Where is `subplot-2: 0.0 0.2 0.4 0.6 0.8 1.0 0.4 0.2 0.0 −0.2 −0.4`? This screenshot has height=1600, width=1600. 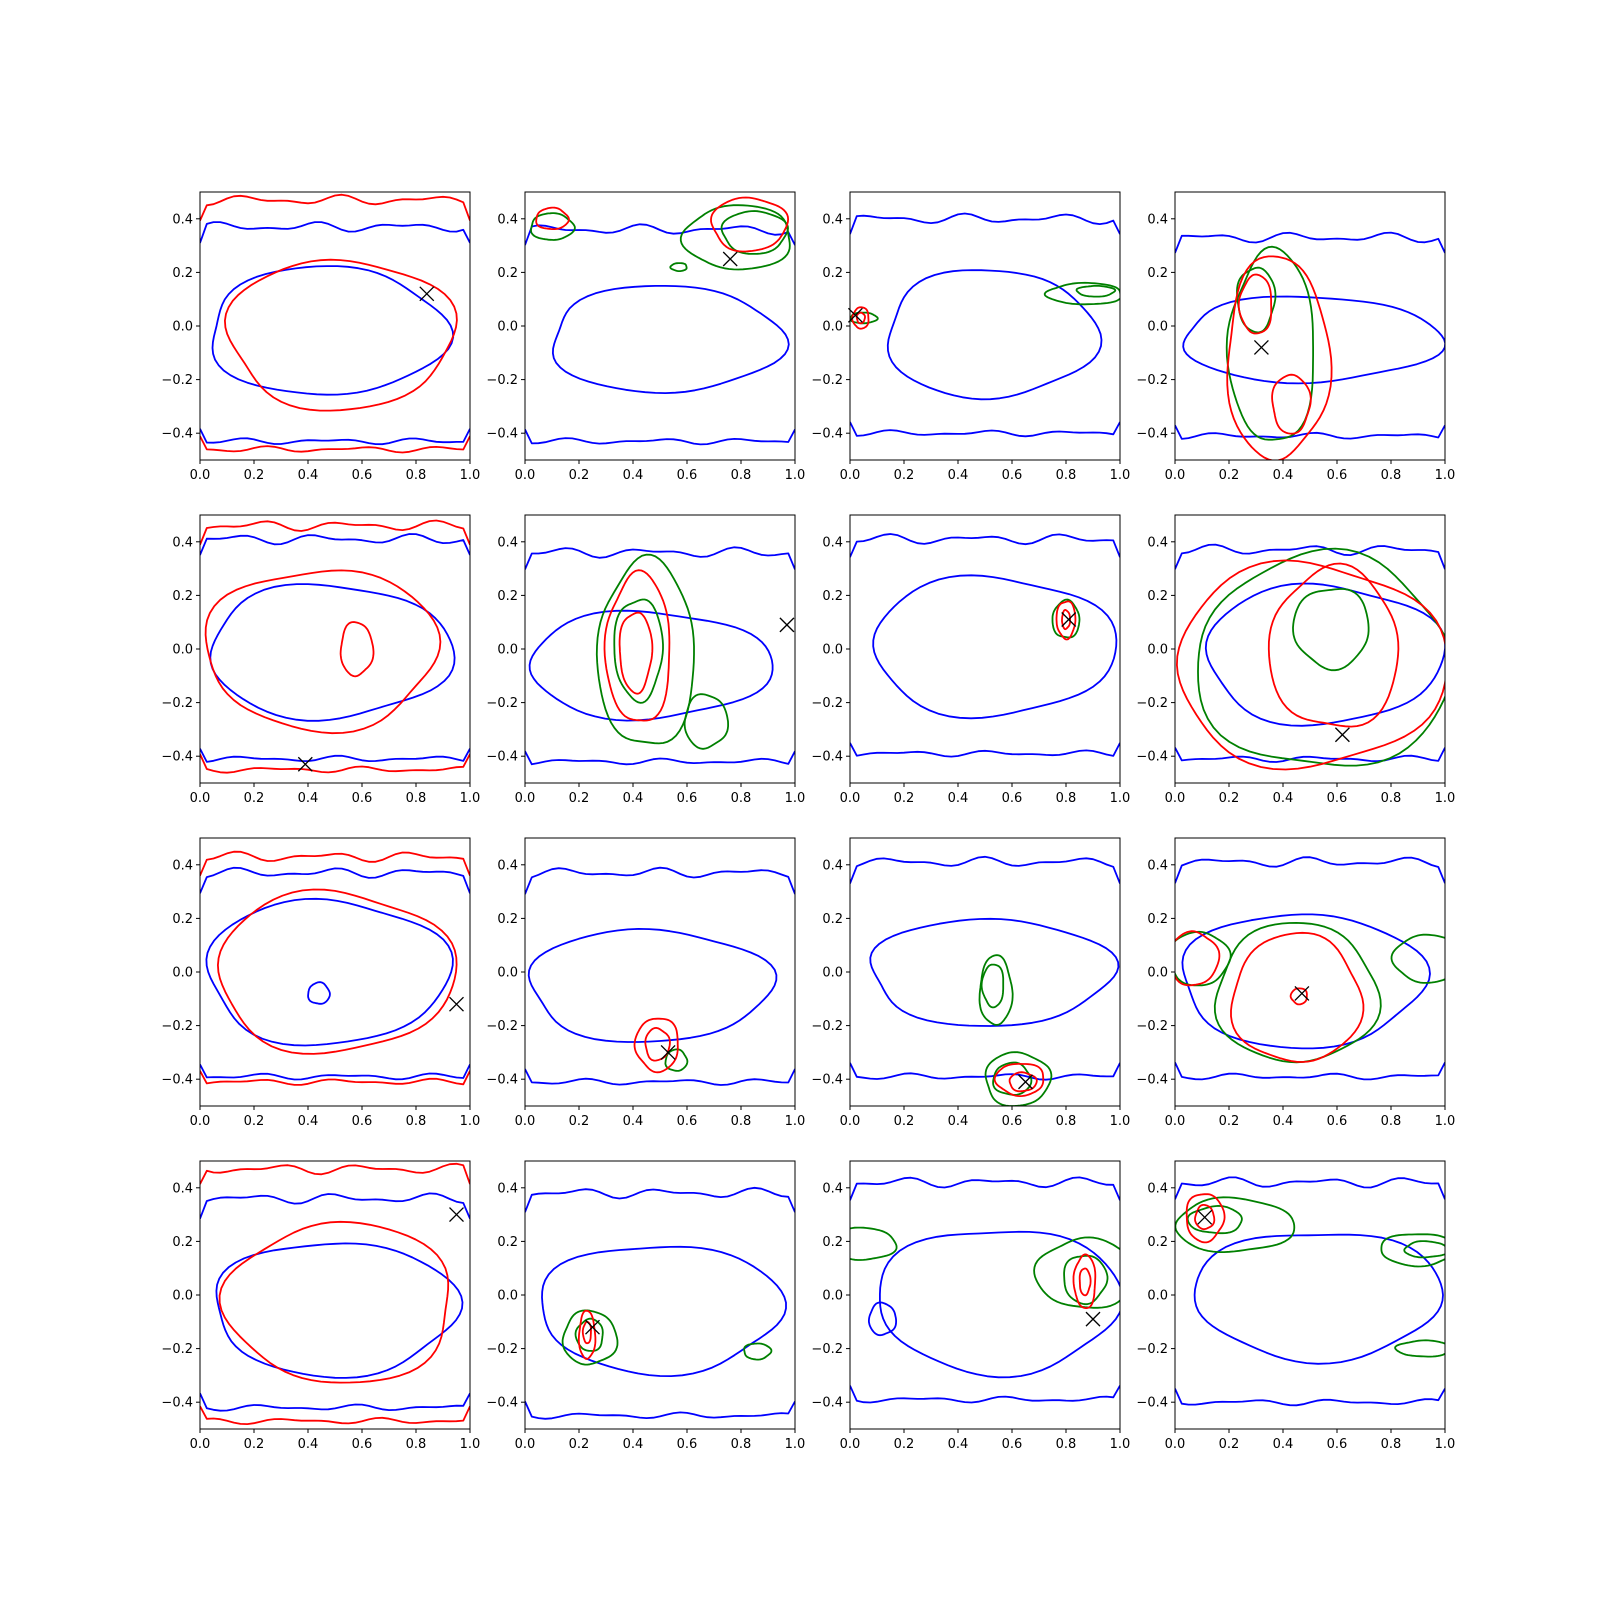 subplot-2: 0.0 0.2 0.4 0.6 0.8 1.0 0.4 0.2 0.0 −0.2 −0.4 is located at coordinates (645, 337).